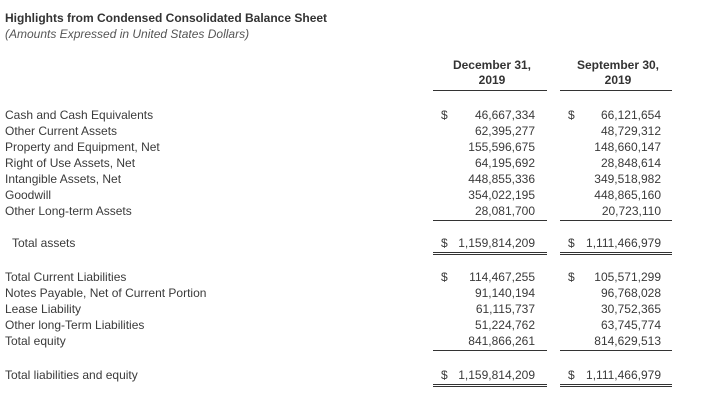 Image resolution: width=701 pixels, height=400 pixels. I want to click on value-sep-2019: 96,768,028, so click(630, 293).